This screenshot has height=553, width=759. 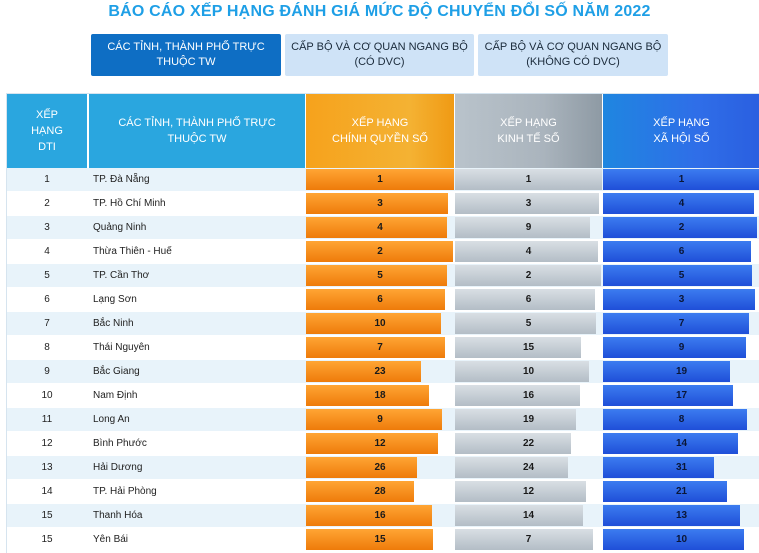 I want to click on table-row: 10 Nam Định 18 16 17, so click(x=383, y=396).